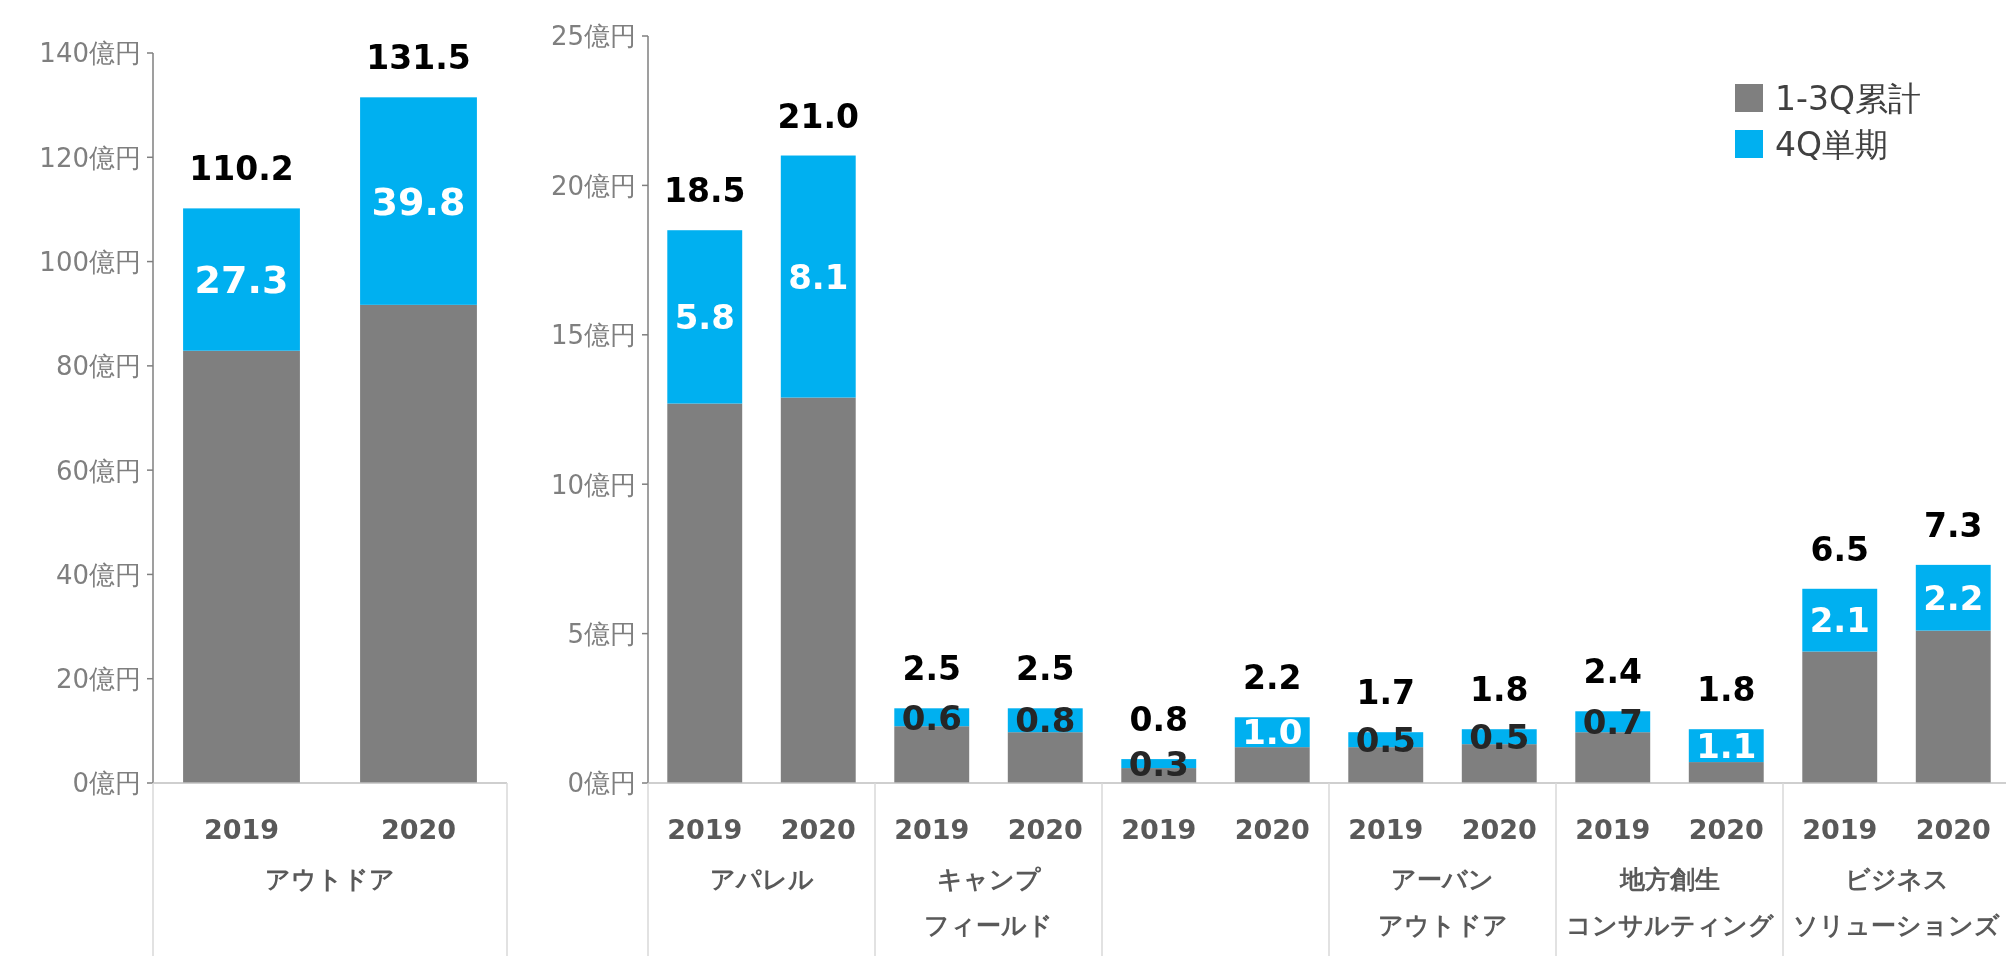 This screenshot has width=2006, height=956. I want to click on legend-label: 4Q単期, so click(1831, 144).